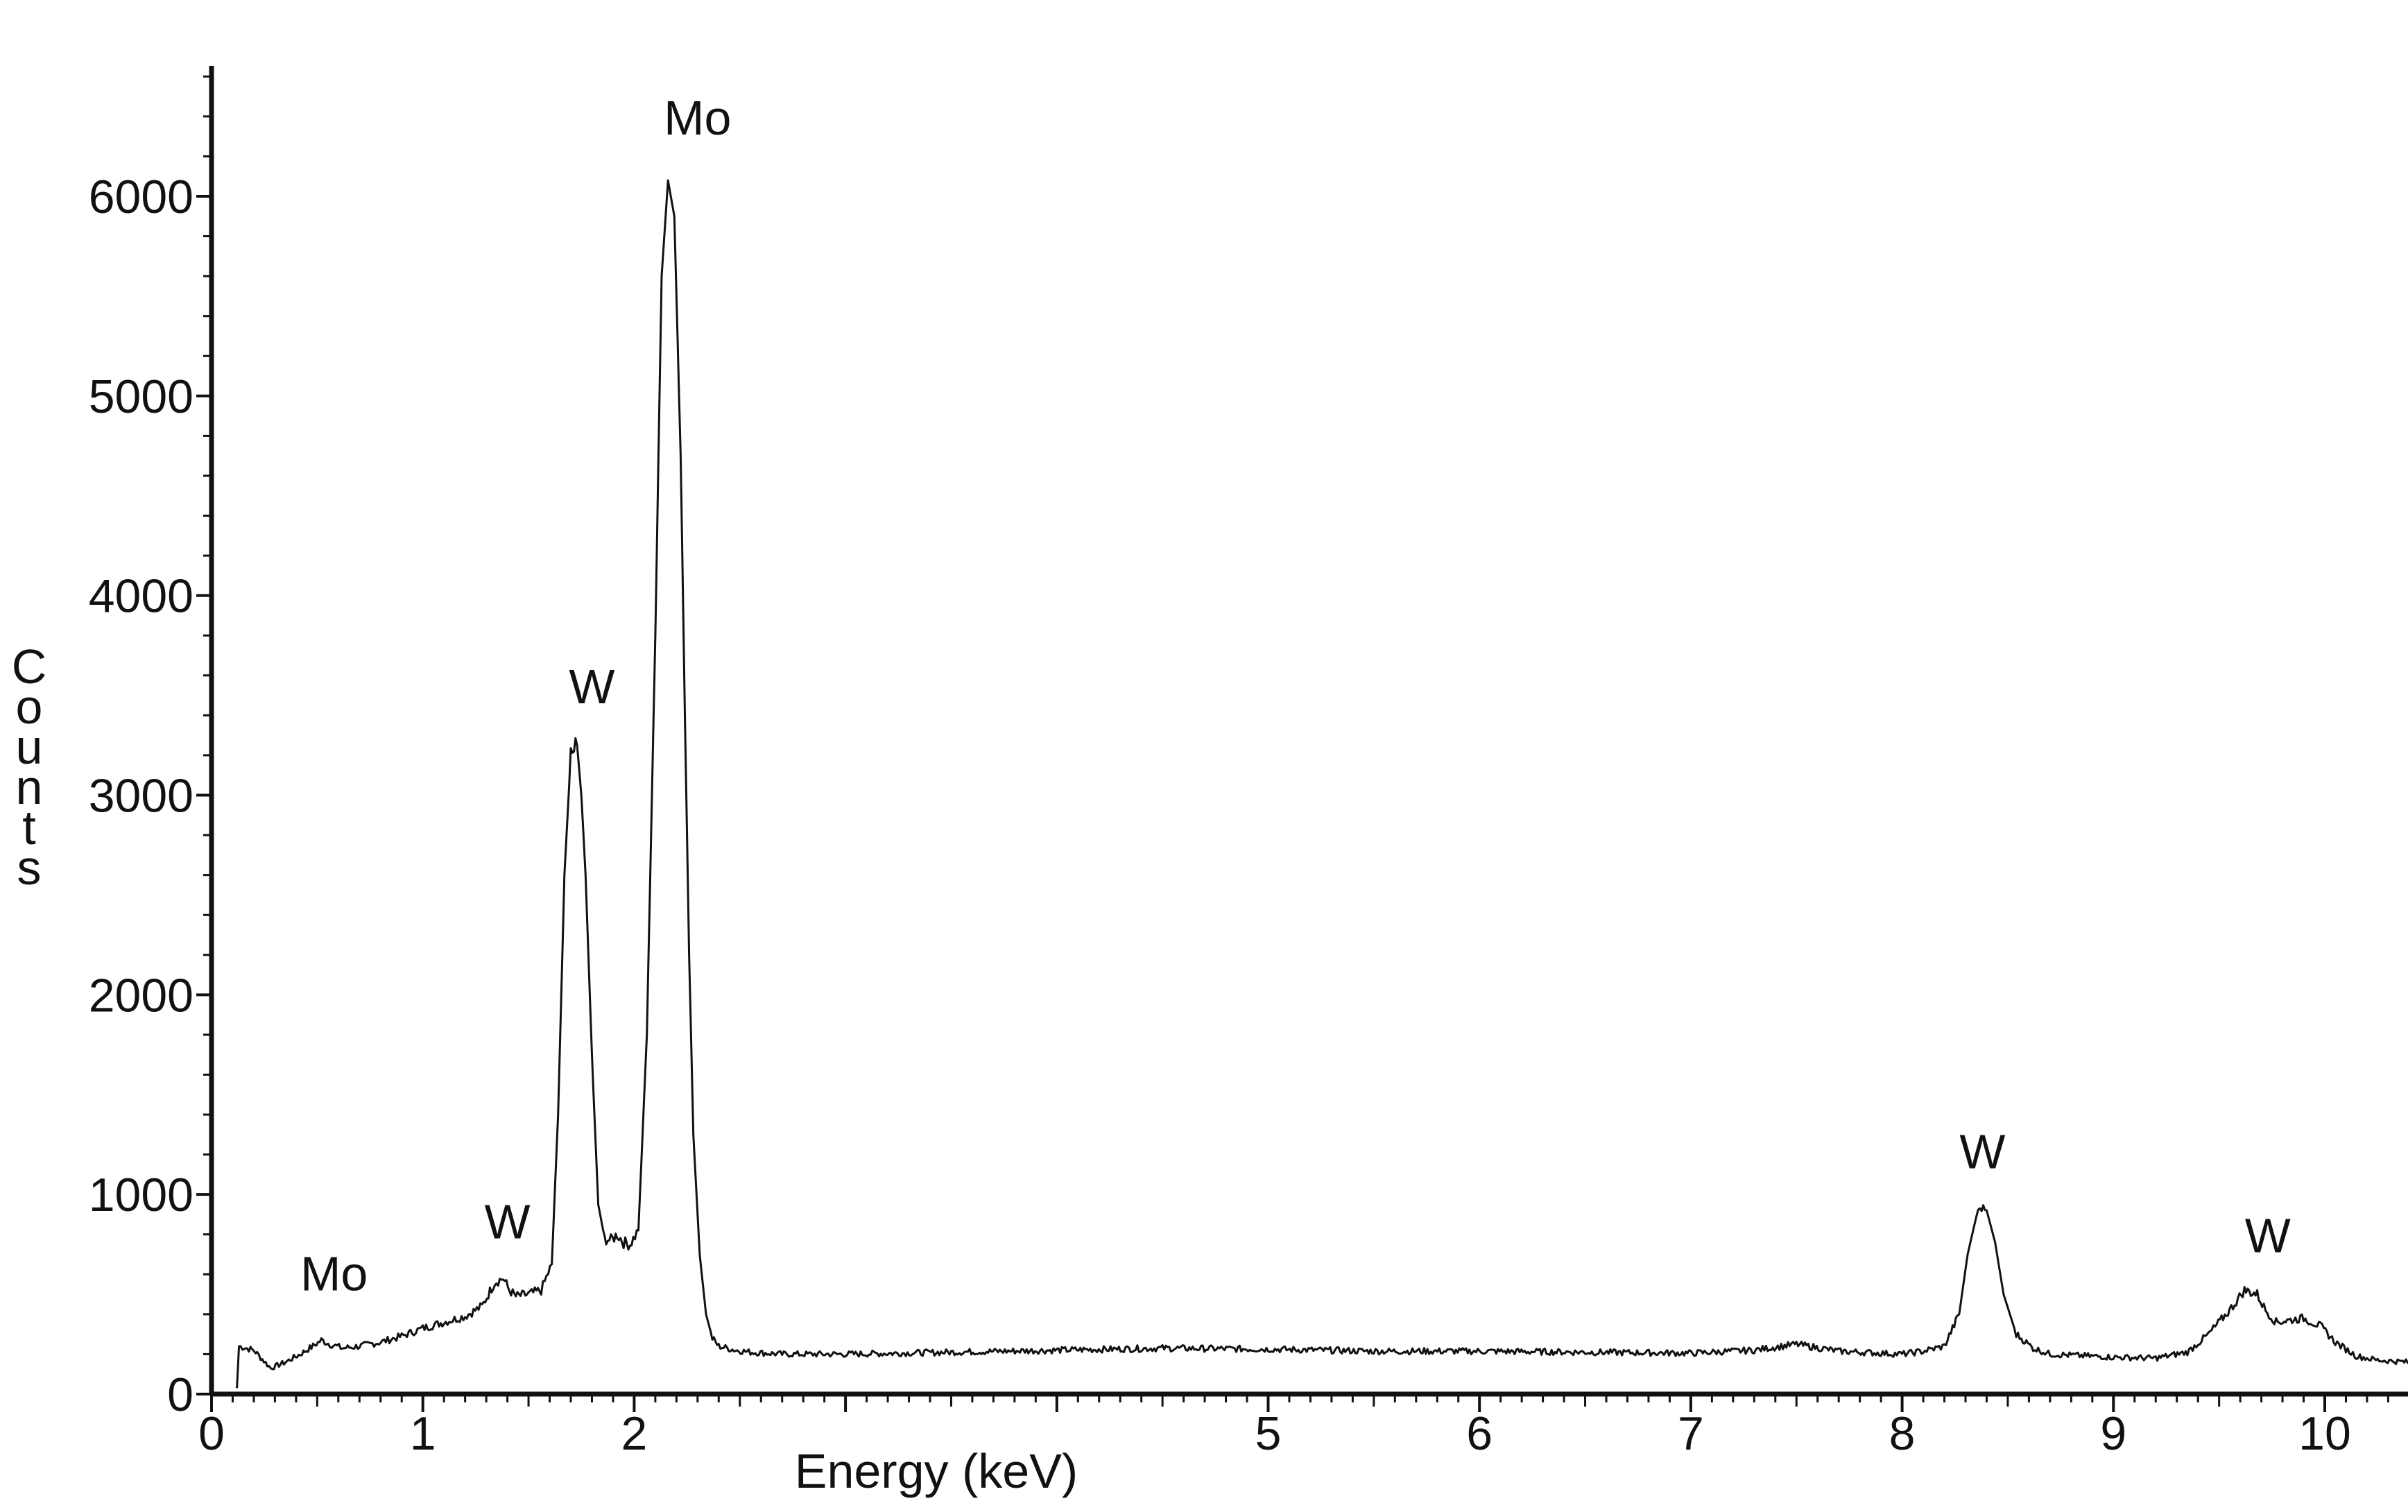 This screenshot has width=2408, height=1512. Describe the element at coordinates (141, 197) in the screenshot. I see `y-tick-label: 6000` at that location.